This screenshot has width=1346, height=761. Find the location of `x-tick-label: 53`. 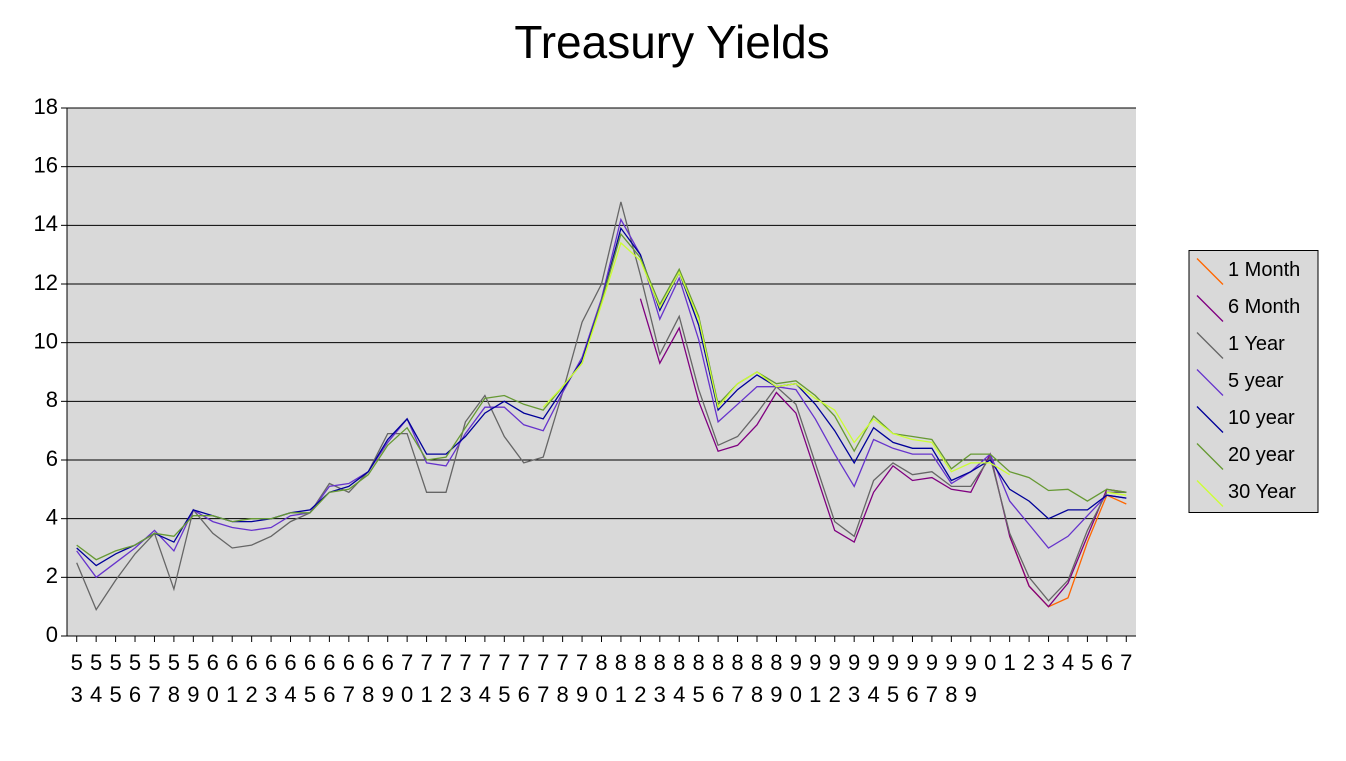

x-tick-label: 53 is located at coordinates (76, 678).